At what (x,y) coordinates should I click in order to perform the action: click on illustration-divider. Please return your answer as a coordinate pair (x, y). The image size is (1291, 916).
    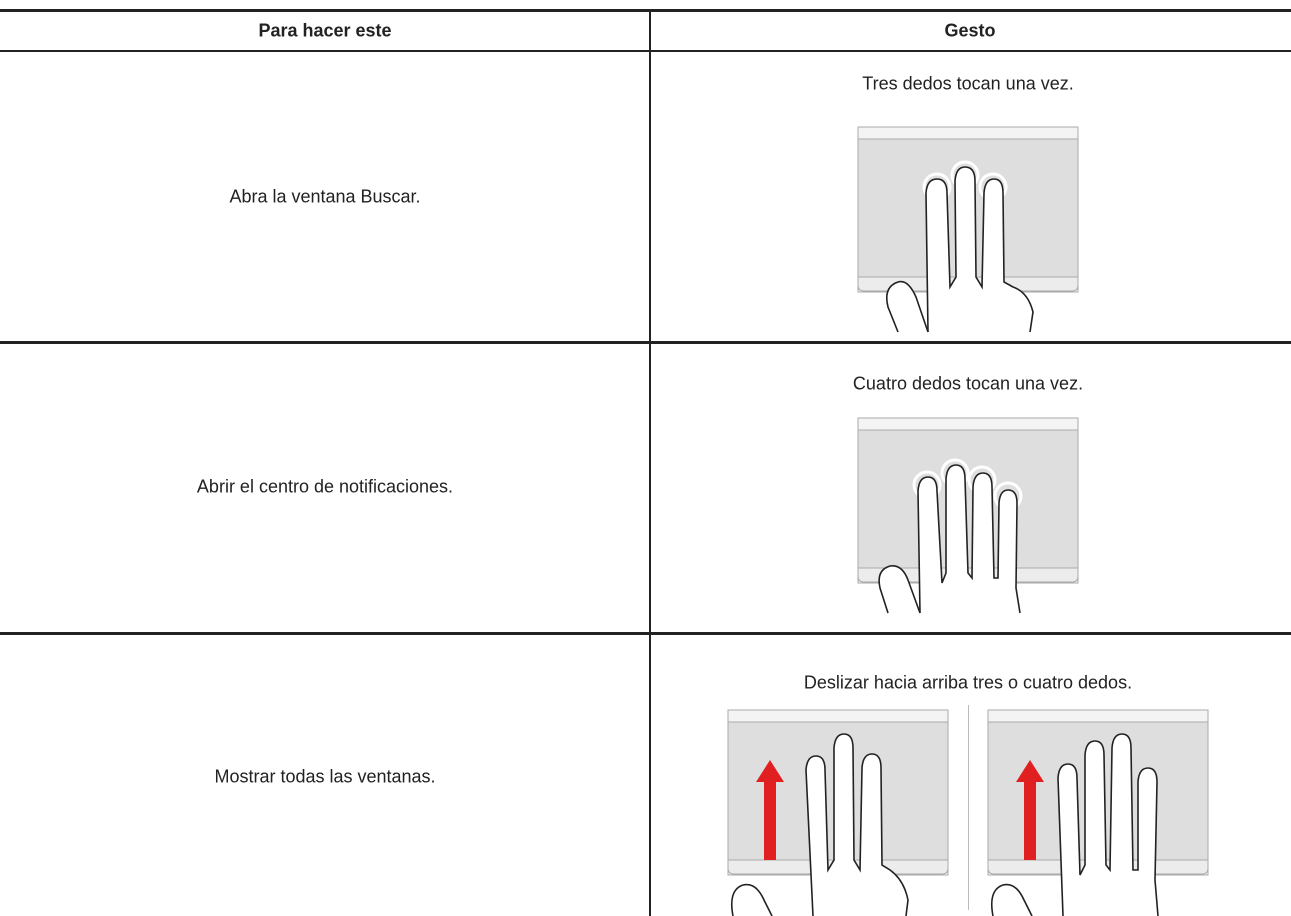
    Looking at the image, I should click on (968, 807).